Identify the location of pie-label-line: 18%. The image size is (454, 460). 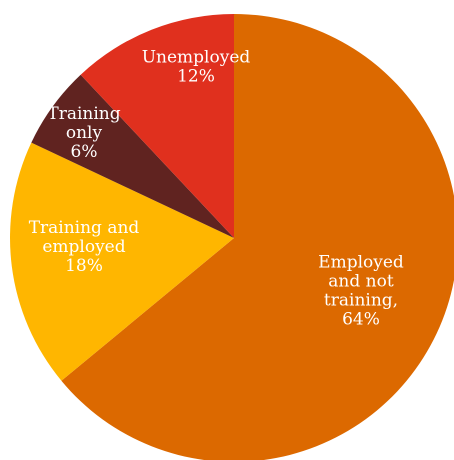
(84, 266).